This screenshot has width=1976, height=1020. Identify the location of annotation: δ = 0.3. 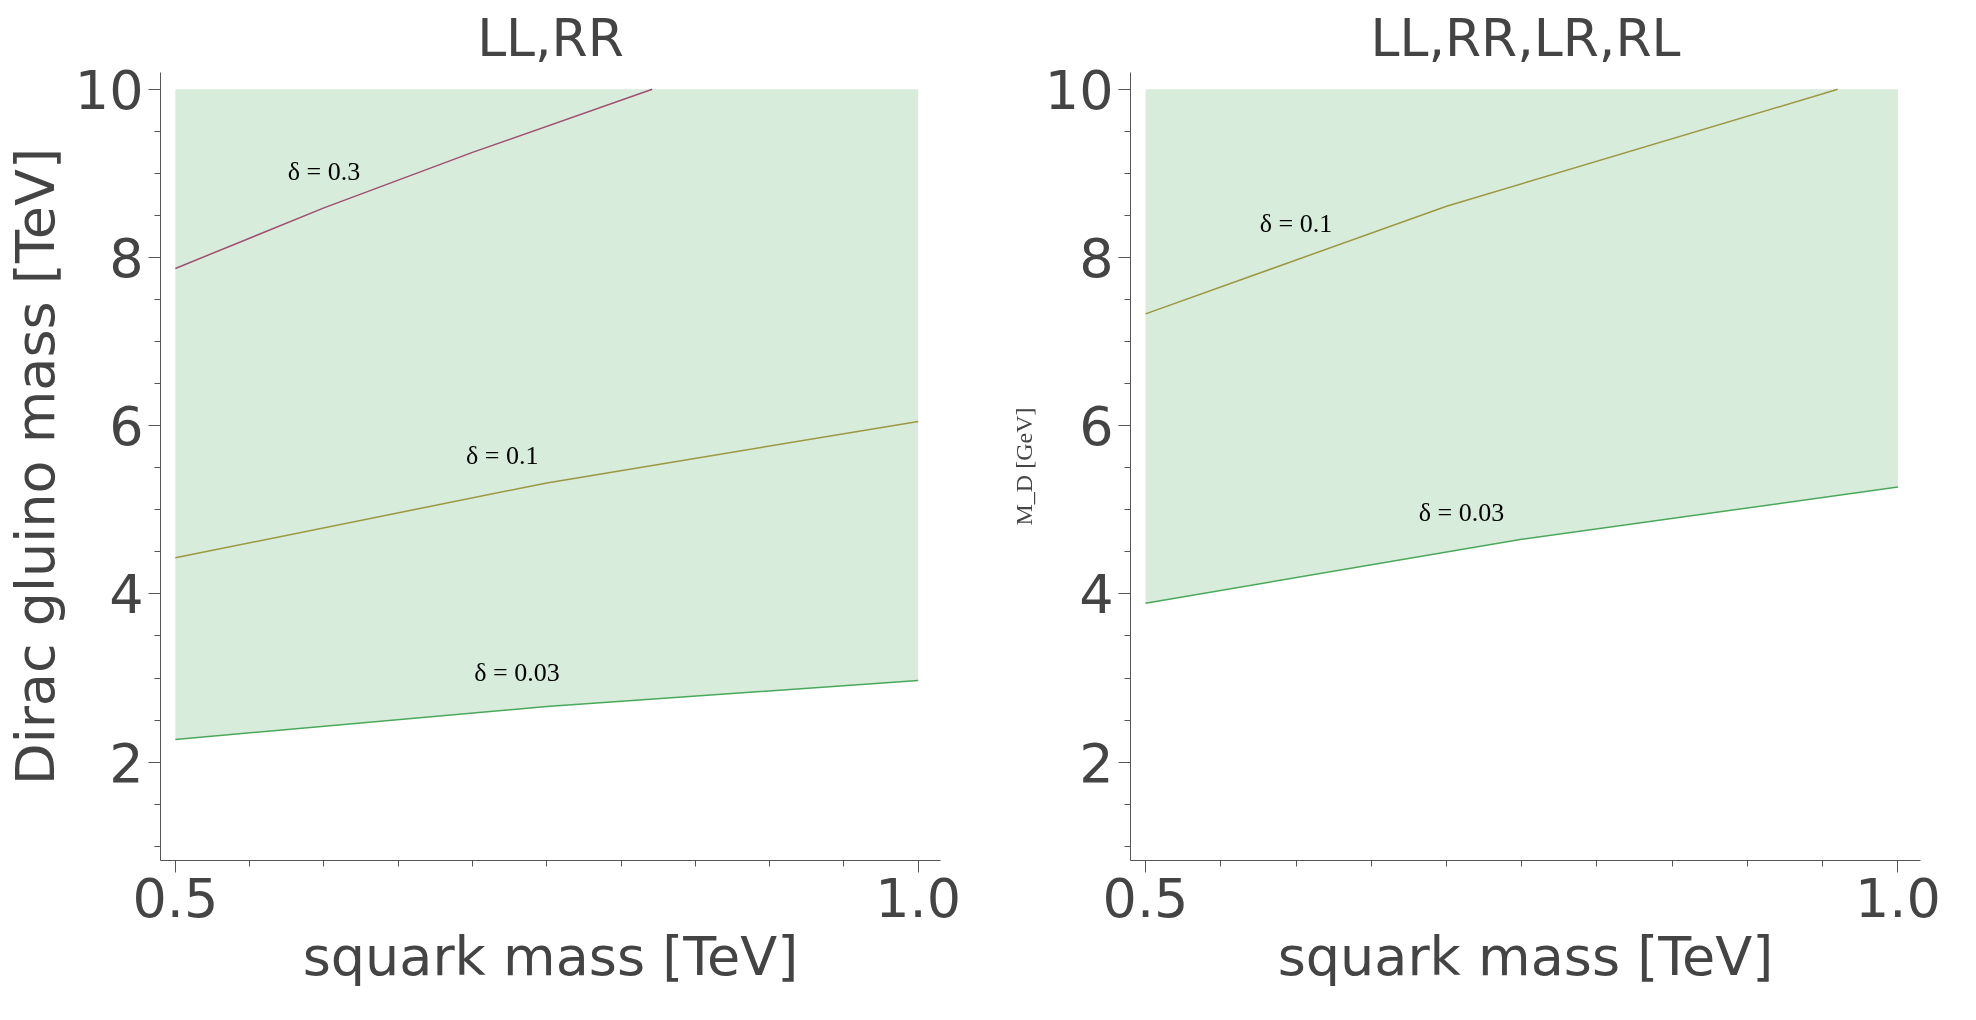
(324, 171).